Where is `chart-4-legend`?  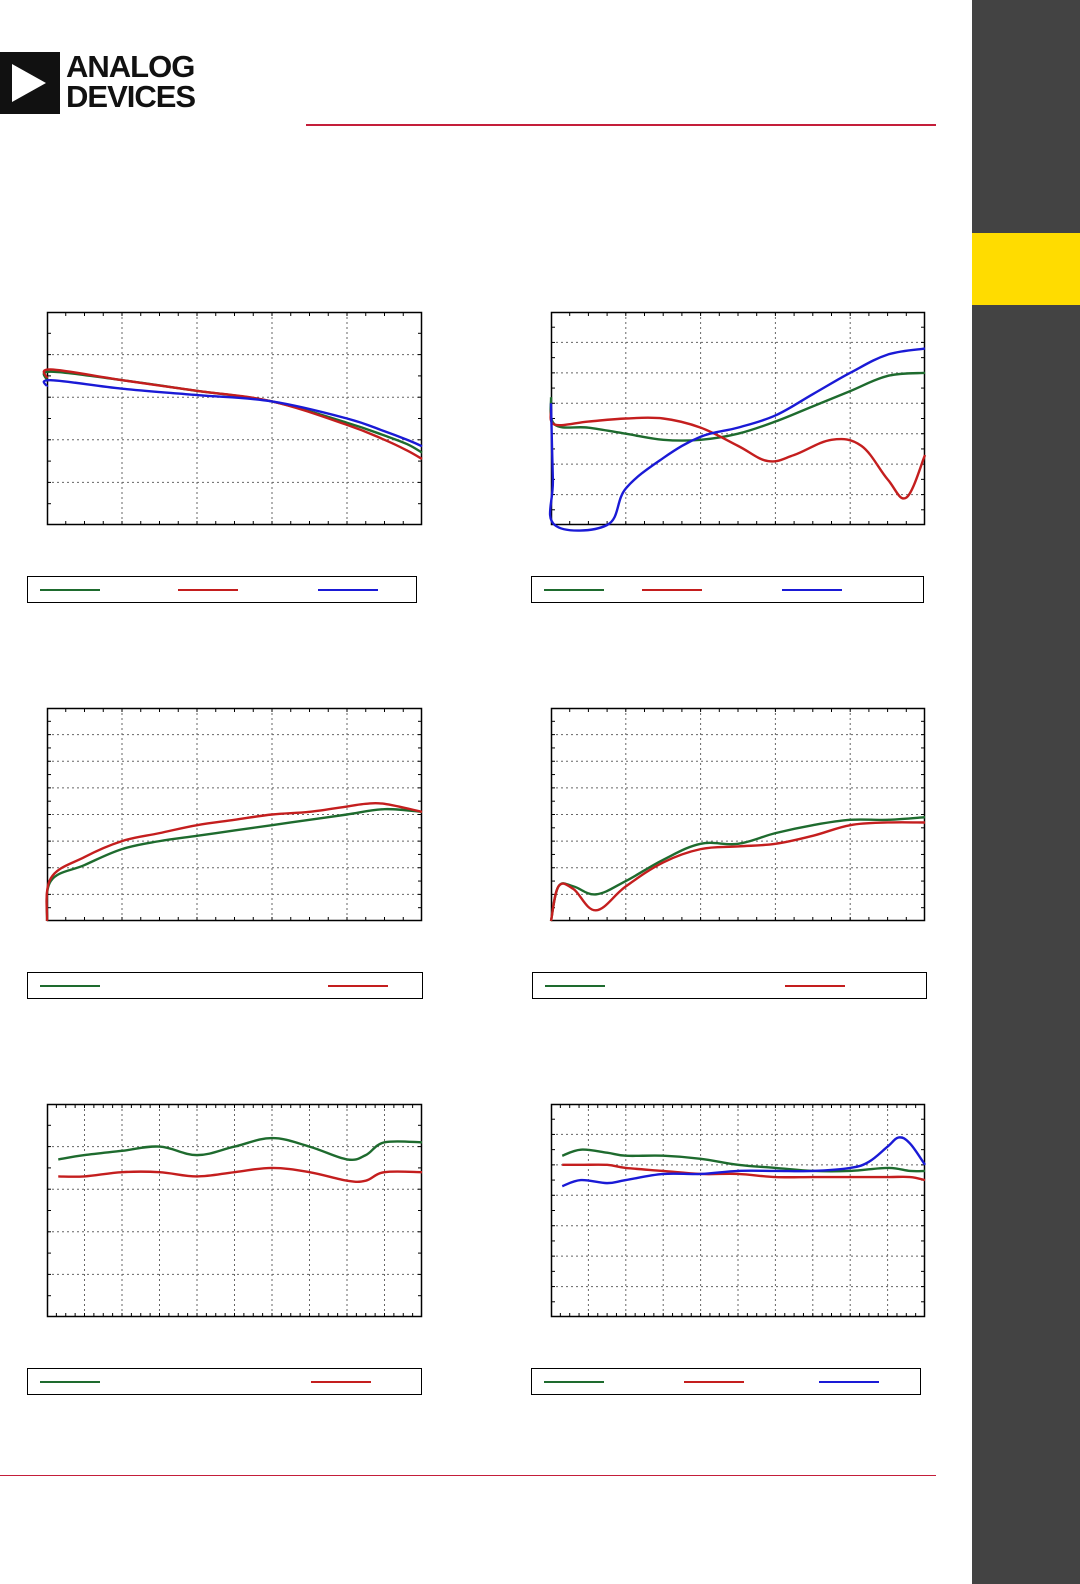 chart-4-legend is located at coordinates (729, 985).